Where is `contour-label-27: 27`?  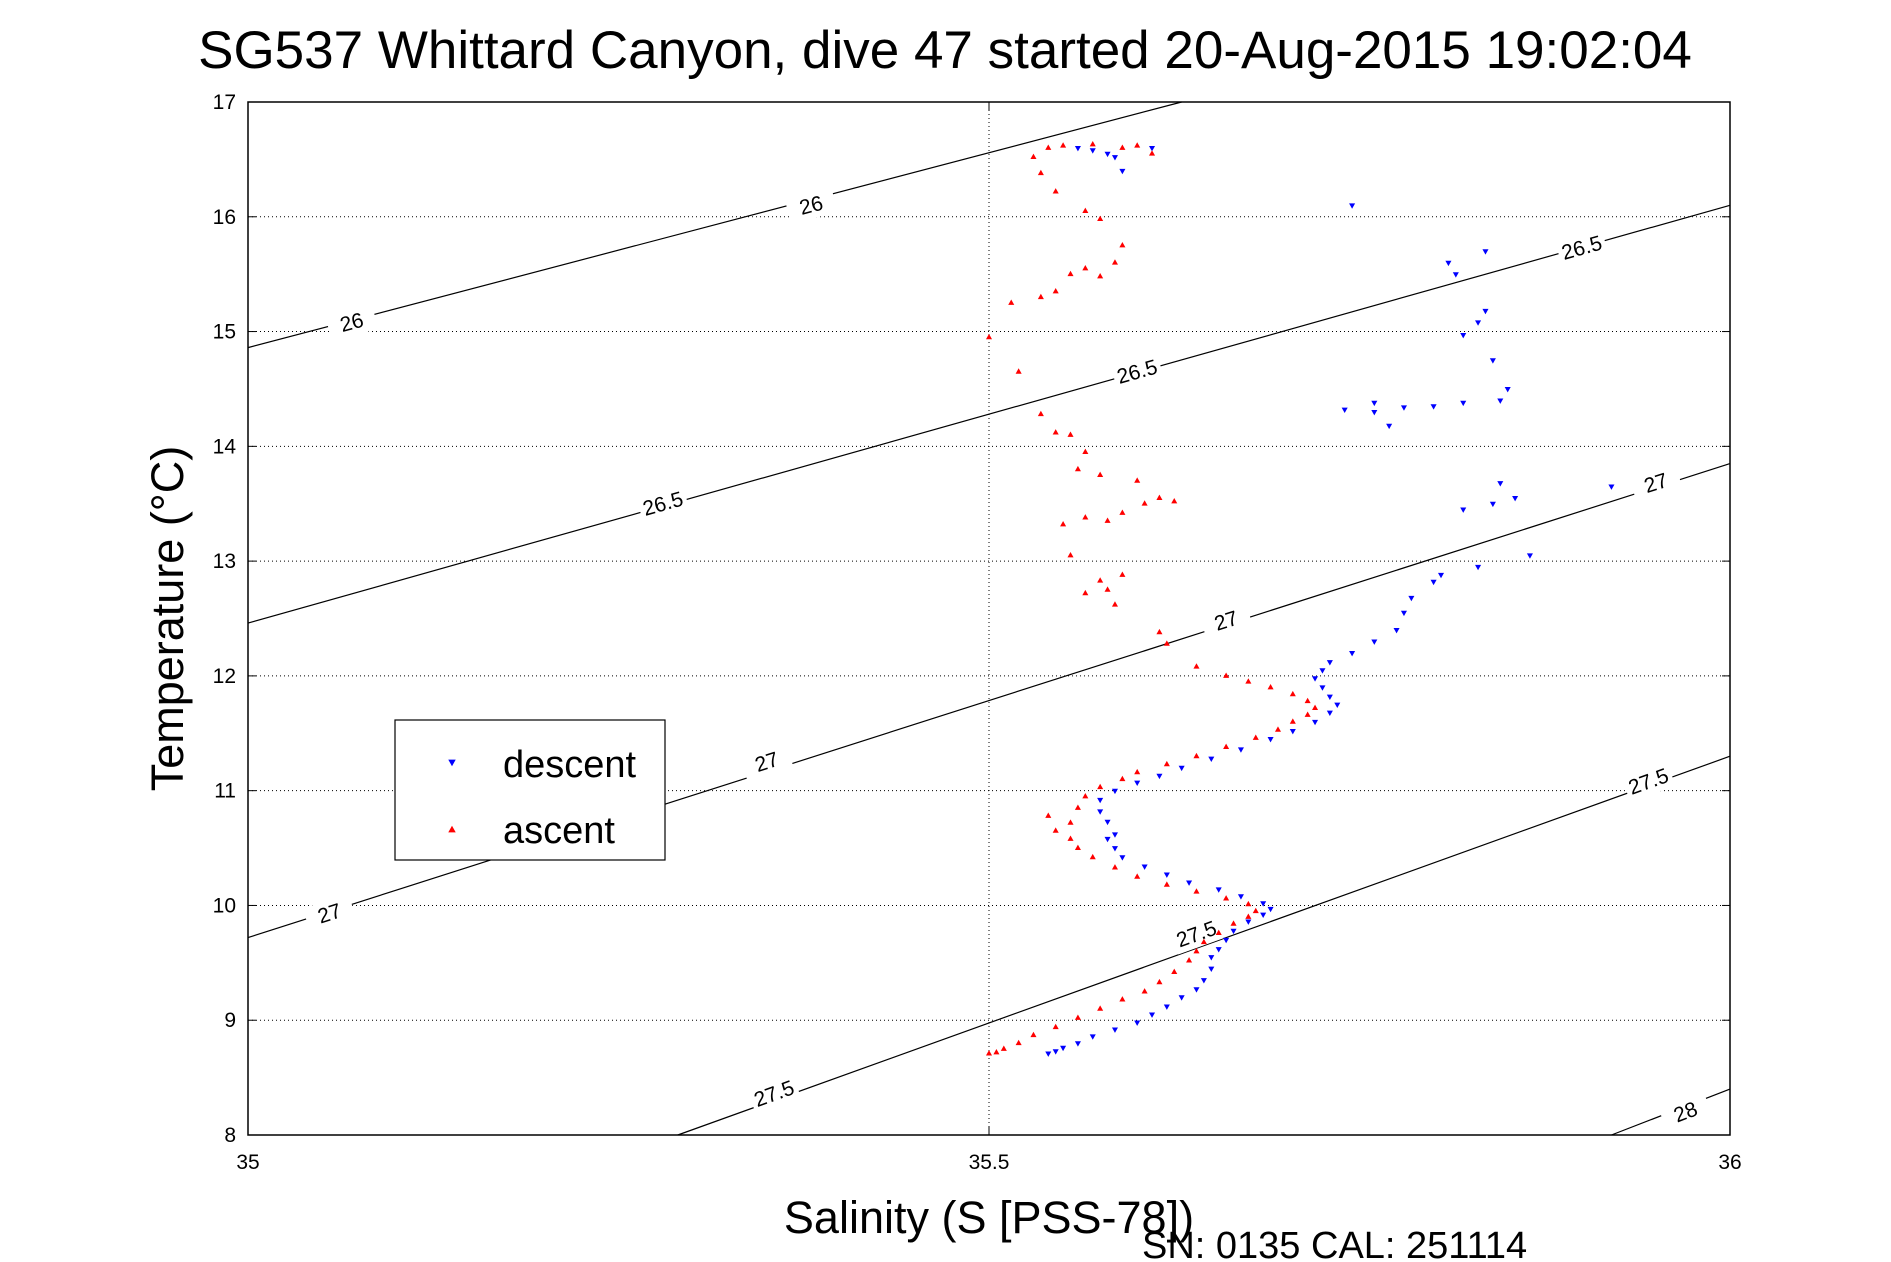 contour-label-27: 27 is located at coordinates (1226, 621).